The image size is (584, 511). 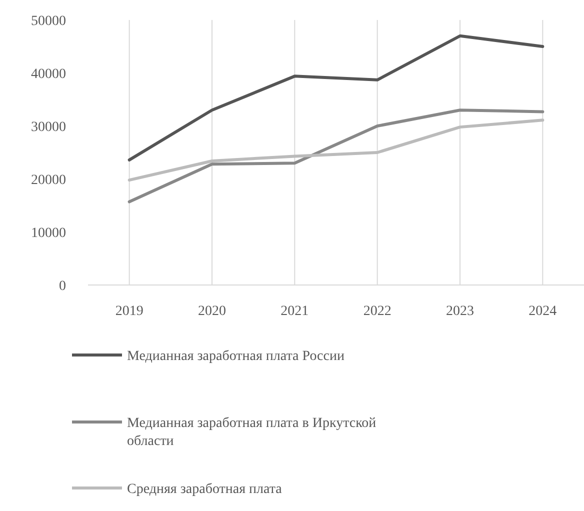 What do you see at coordinates (48, 127) in the screenshot?
I see `y-tick-label: 30000` at bounding box center [48, 127].